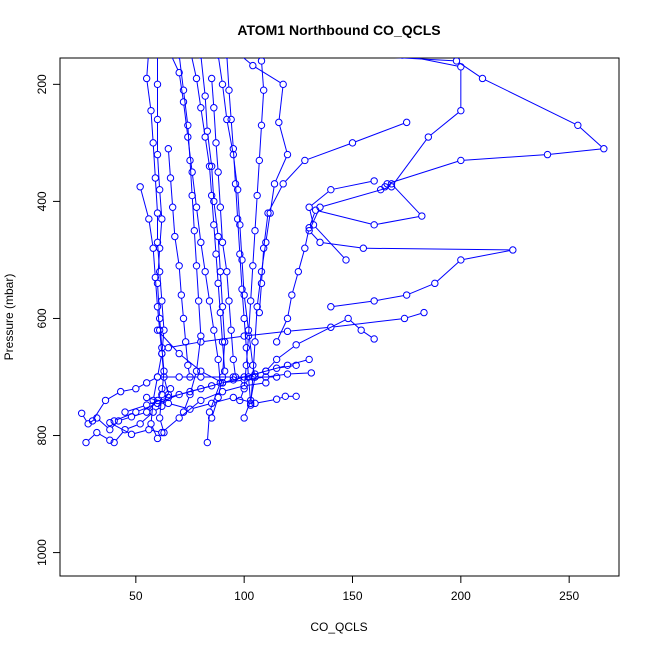  I want to click on y-tick-label: 200, so click(42, 84).